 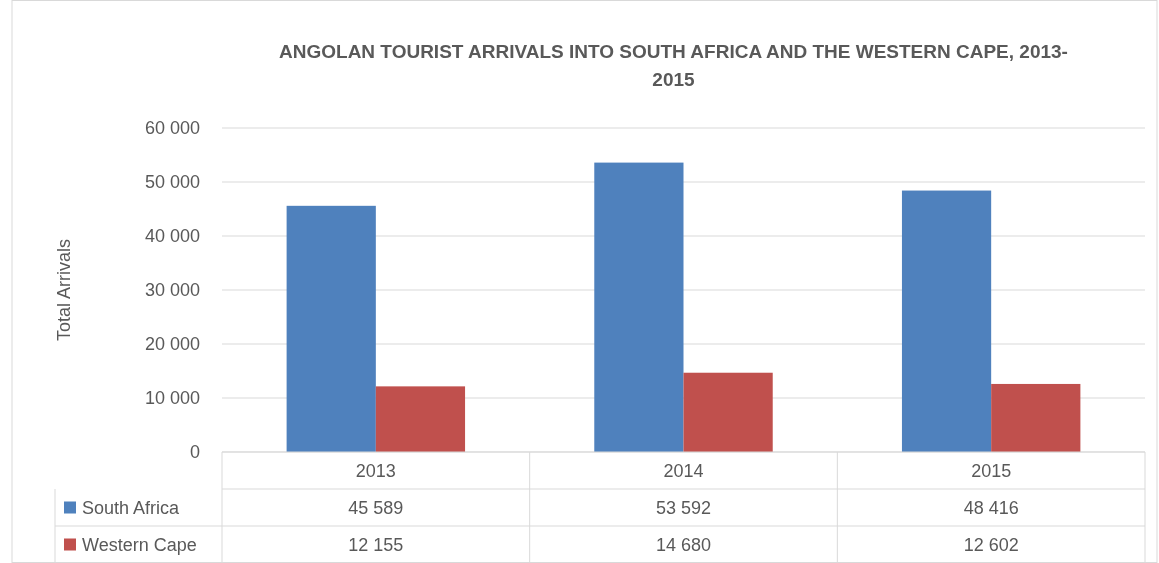 What do you see at coordinates (172, 290) in the screenshot?
I see `y-tick-label: 30 000` at bounding box center [172, 290].